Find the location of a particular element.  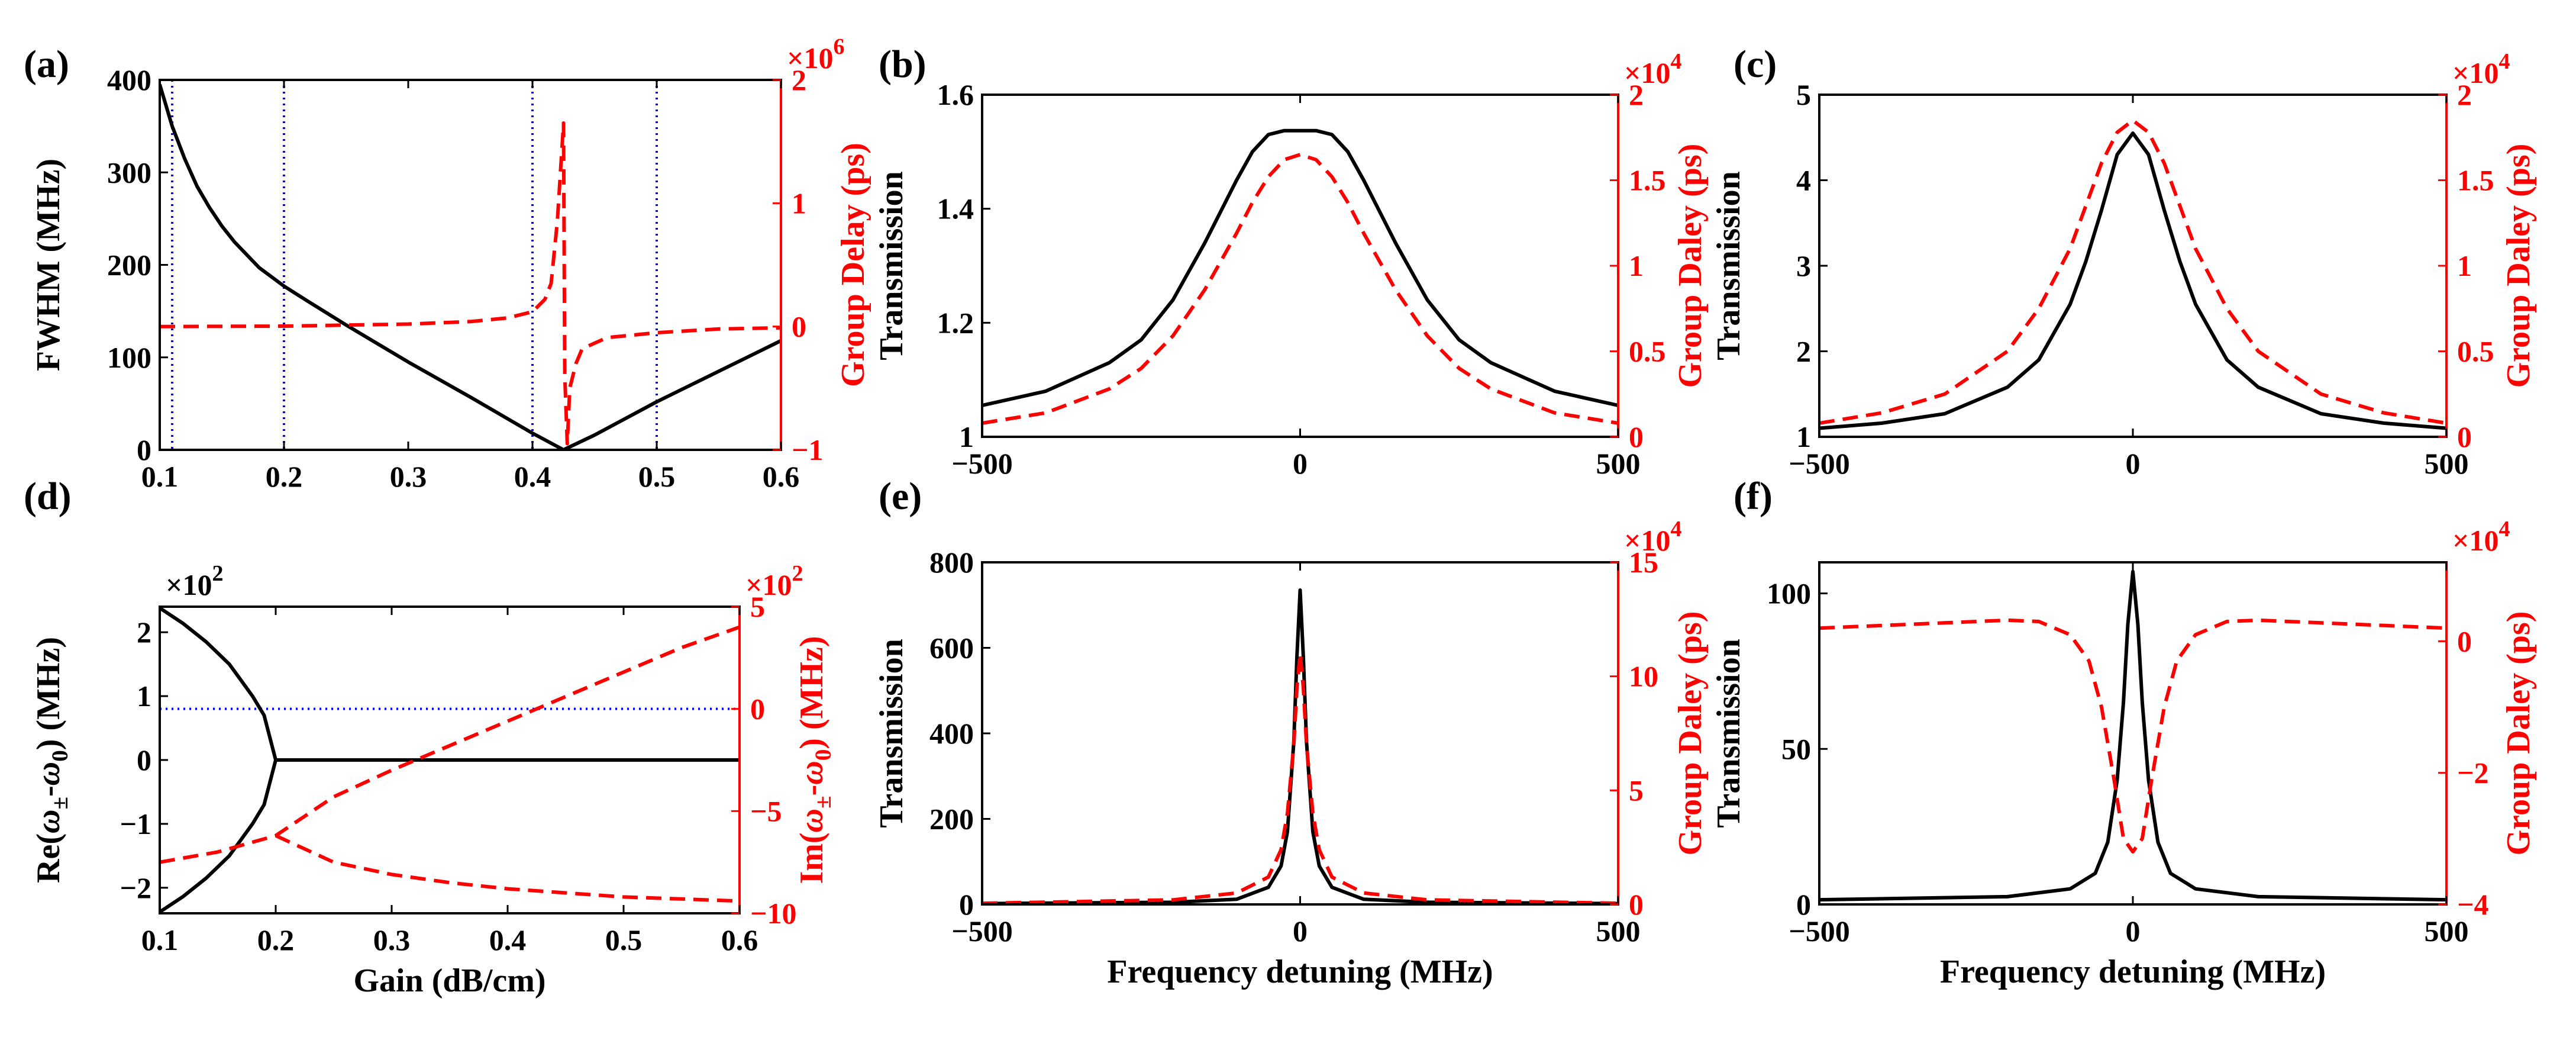

y-right-axis-title: Group Delay (ps) is located at coordinates (853, 265).